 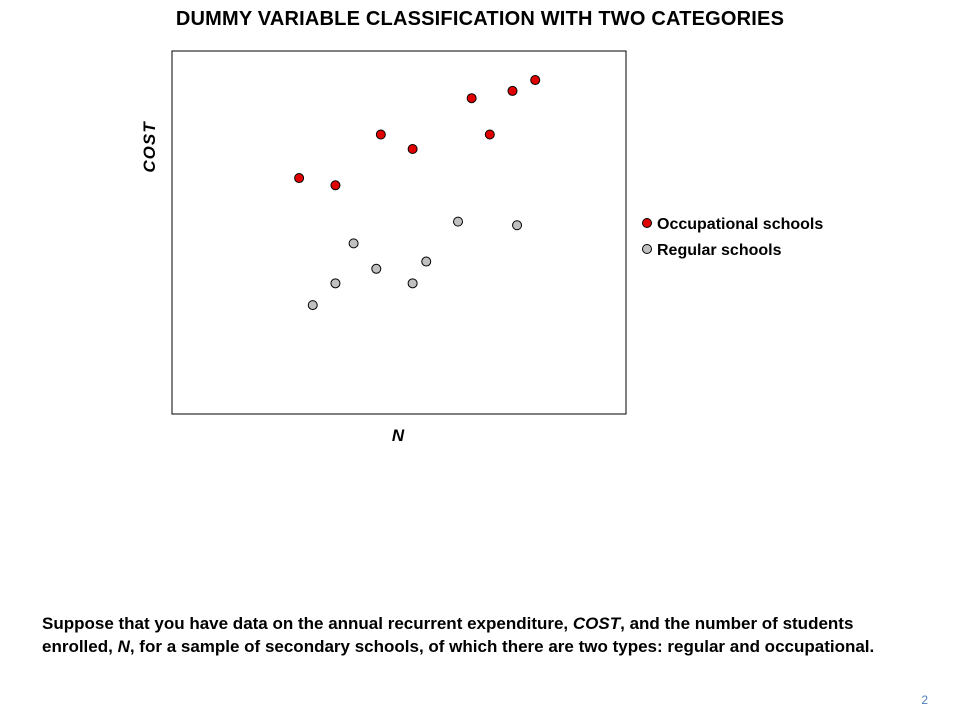 I want to click on legend-marker-regular-schools, so click(x=647, y=249).